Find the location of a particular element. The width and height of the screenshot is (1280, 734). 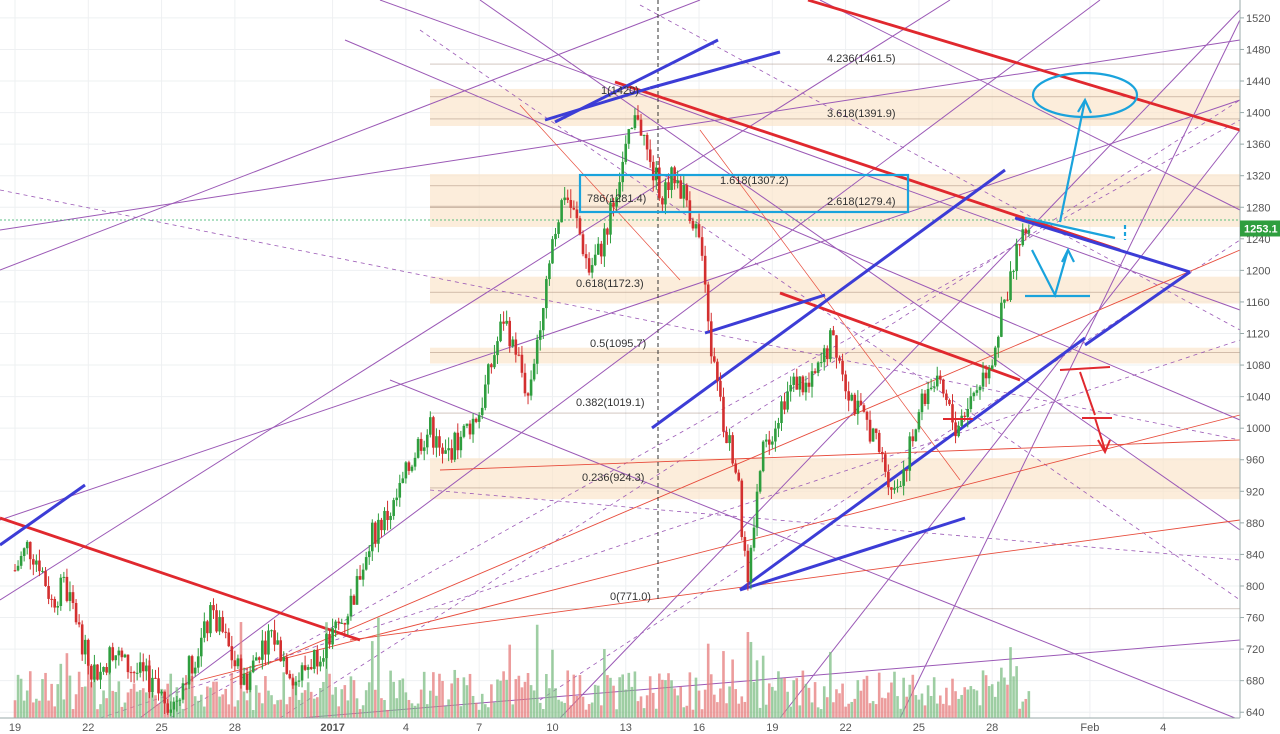

y-tick-label: 920 is located at coordinates (1255, 492).